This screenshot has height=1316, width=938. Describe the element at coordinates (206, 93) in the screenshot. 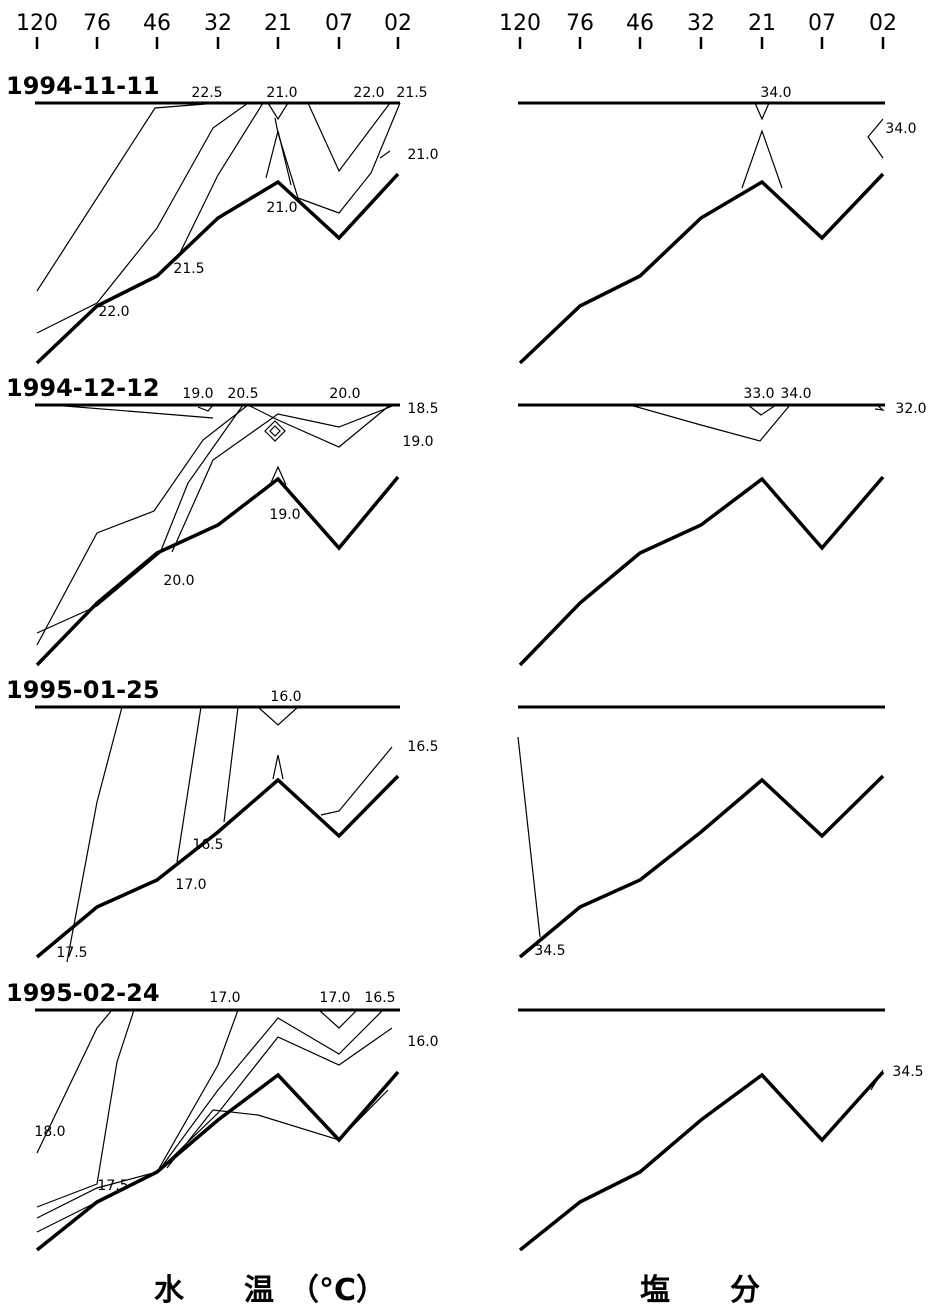

I see `temperature-contour-label: 22.5` at that location.